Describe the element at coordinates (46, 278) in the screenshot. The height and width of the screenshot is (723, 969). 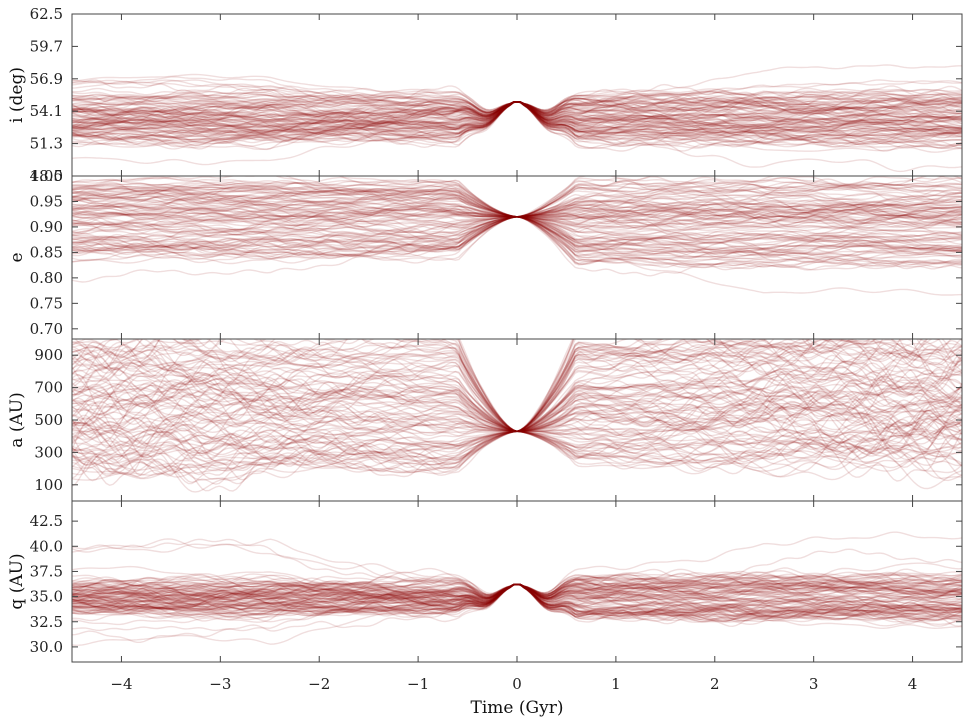
I see `y-tick-label-eccentricity: 0.80` at that location.